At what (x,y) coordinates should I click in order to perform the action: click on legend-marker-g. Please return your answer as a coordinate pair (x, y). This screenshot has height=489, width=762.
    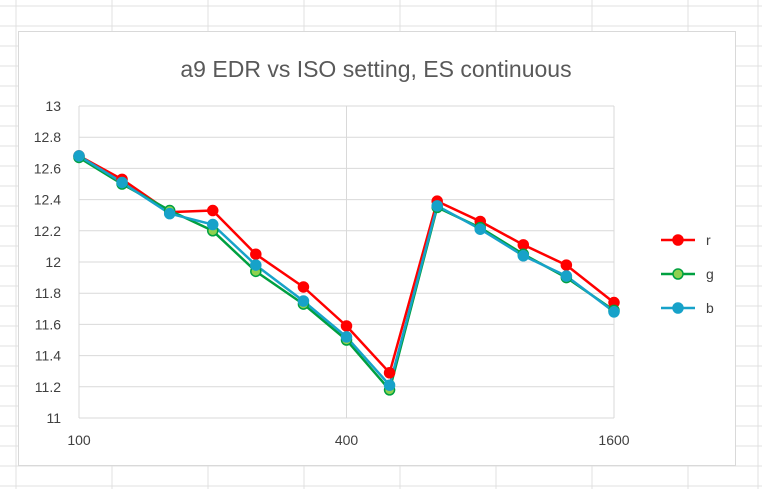
    Looking at the image, I should click on (678, 274).